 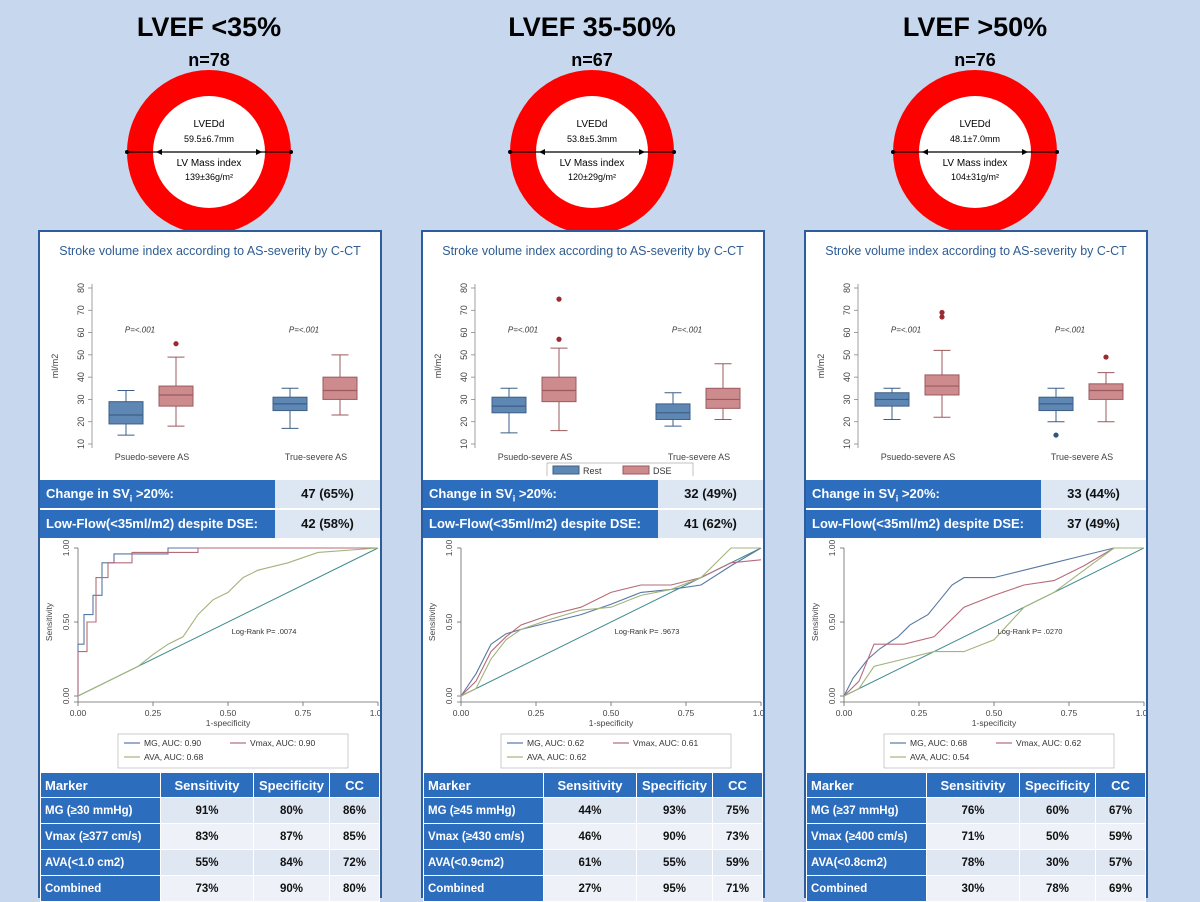 I want to click on table-cell: 27%, so click(x=590, y=888).